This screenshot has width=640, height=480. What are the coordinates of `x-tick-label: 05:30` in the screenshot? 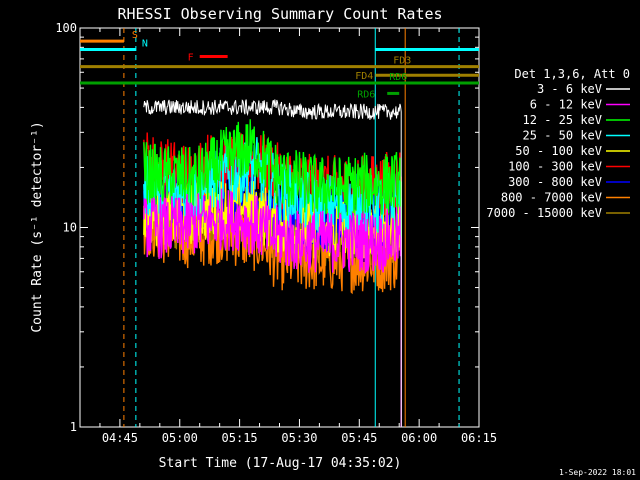 It's located at (299, 438).